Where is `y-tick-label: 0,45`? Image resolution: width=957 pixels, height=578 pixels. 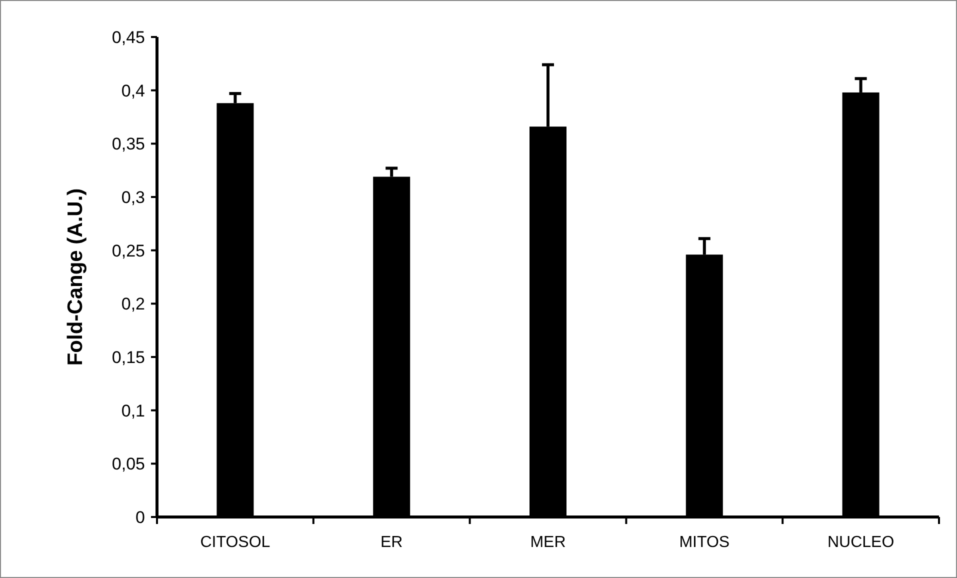
y-tick-label: 0,45 is located at coordinates (128, 37).